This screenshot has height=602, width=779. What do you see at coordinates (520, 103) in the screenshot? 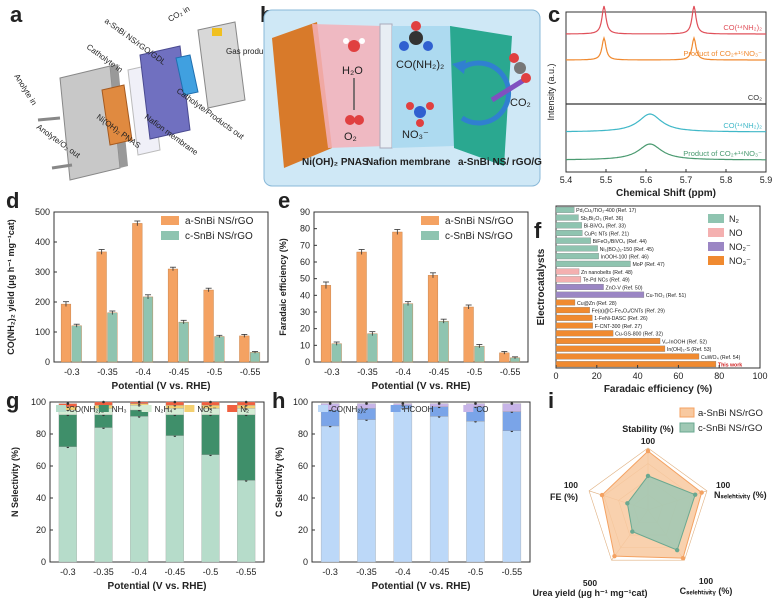
I see `label-co2: CO₂` at bounding box center [520, 103].